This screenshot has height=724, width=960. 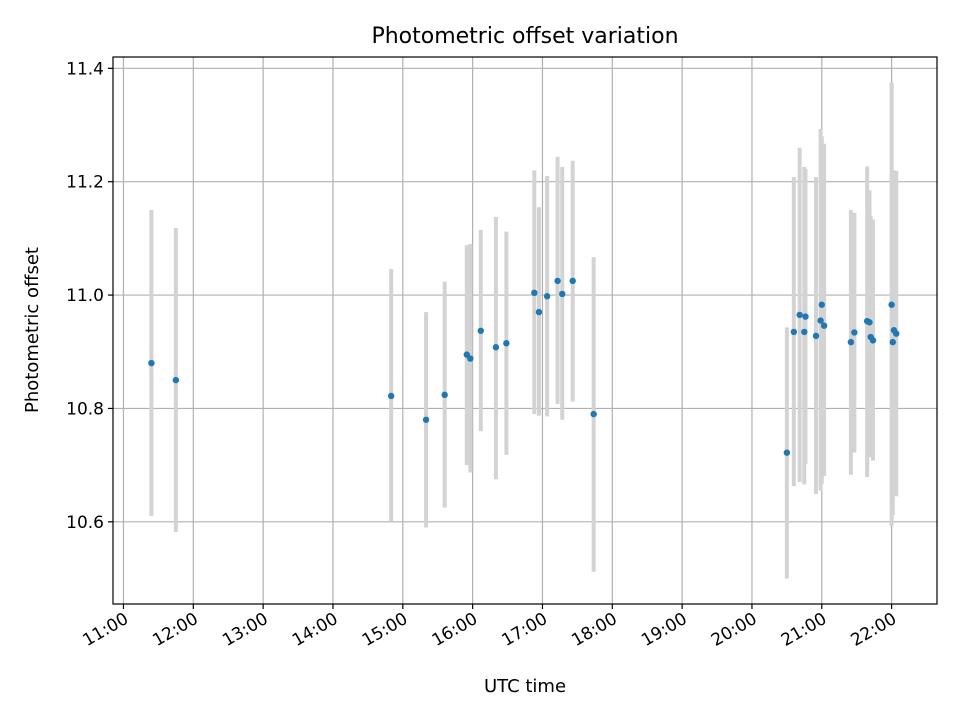 What do you see at coordinates (85, 409) in the screenshot?
I see `y-tick-label: 10.8` at bounding box center [85, 409].